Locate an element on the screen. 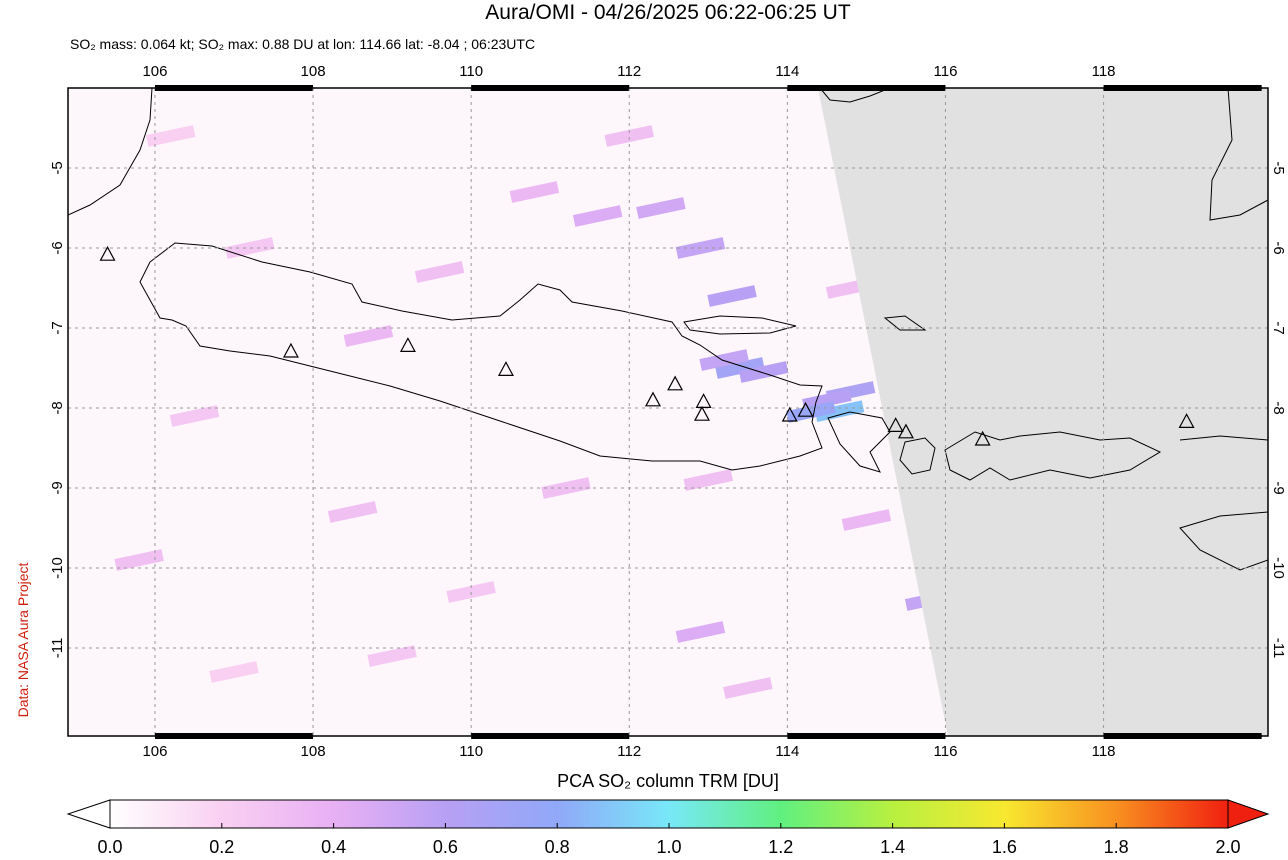  kangean-coast is located at coordinates (905, 323).